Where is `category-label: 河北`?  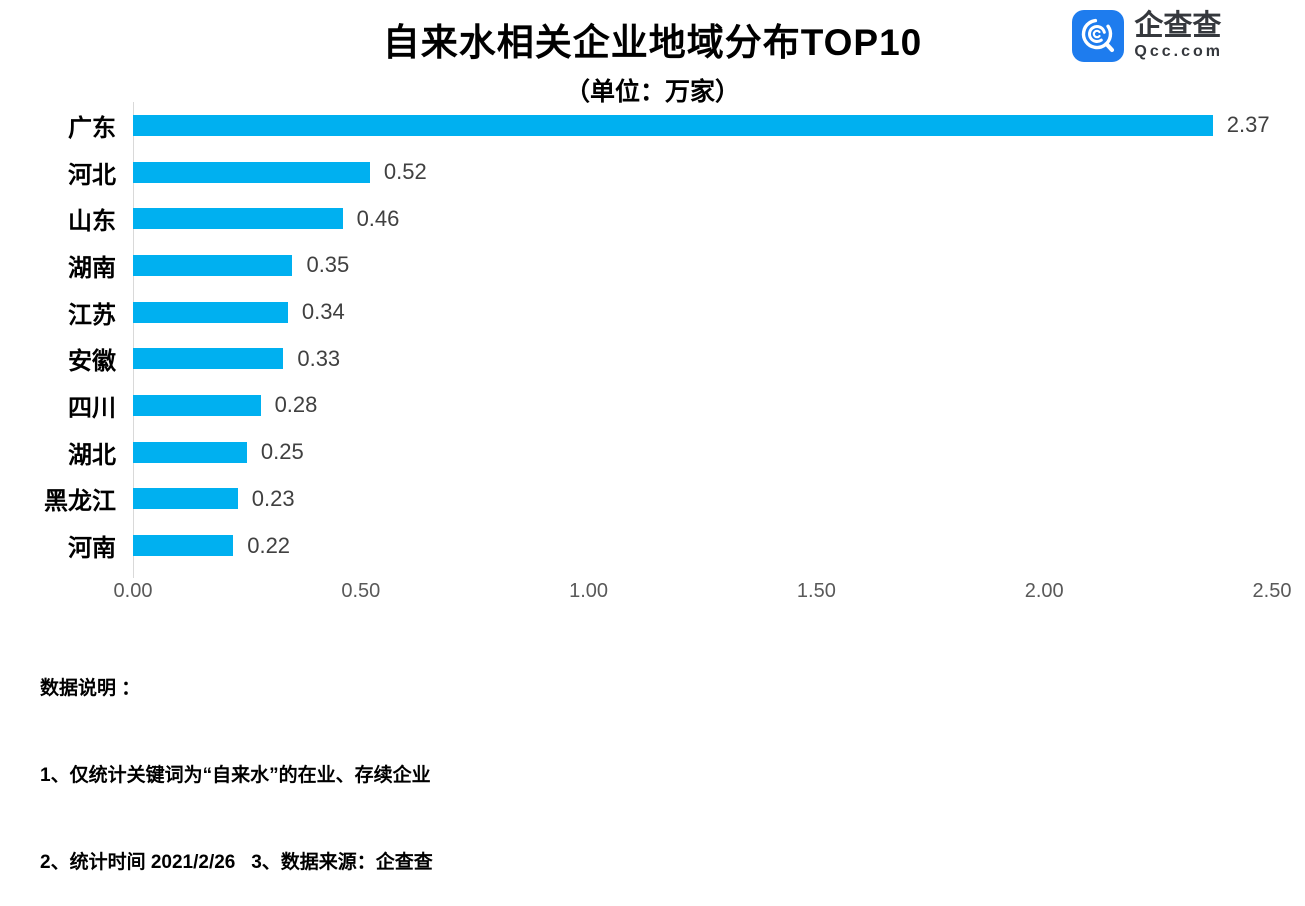
category-label: 河北 is located at coordinates (92, 175).